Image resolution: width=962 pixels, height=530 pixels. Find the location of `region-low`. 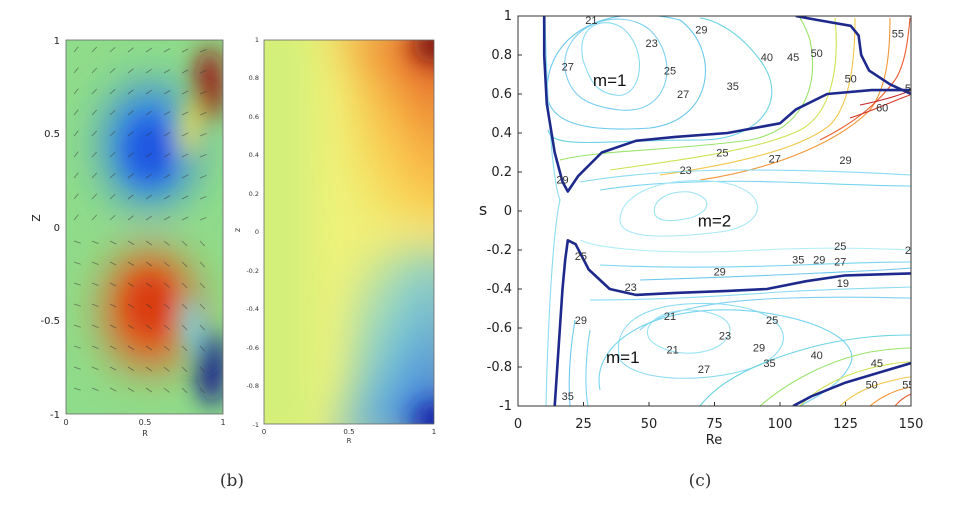

region-low is located at coordinates (386, 337).